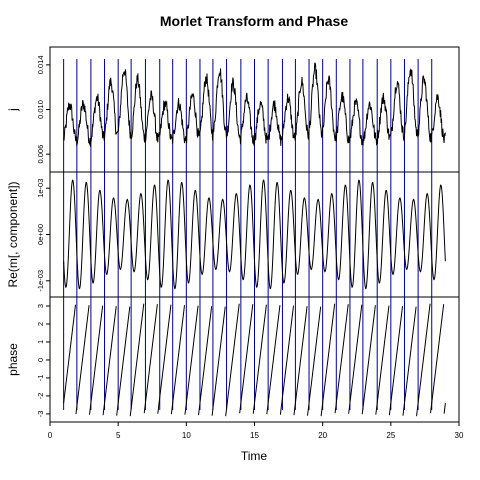 The height and width of the screenshot is (480, 480). What do you see at coordinates (322, 435) in the screenshot?
I see `x-tick-label: 20` at bounding box center [322, 435].